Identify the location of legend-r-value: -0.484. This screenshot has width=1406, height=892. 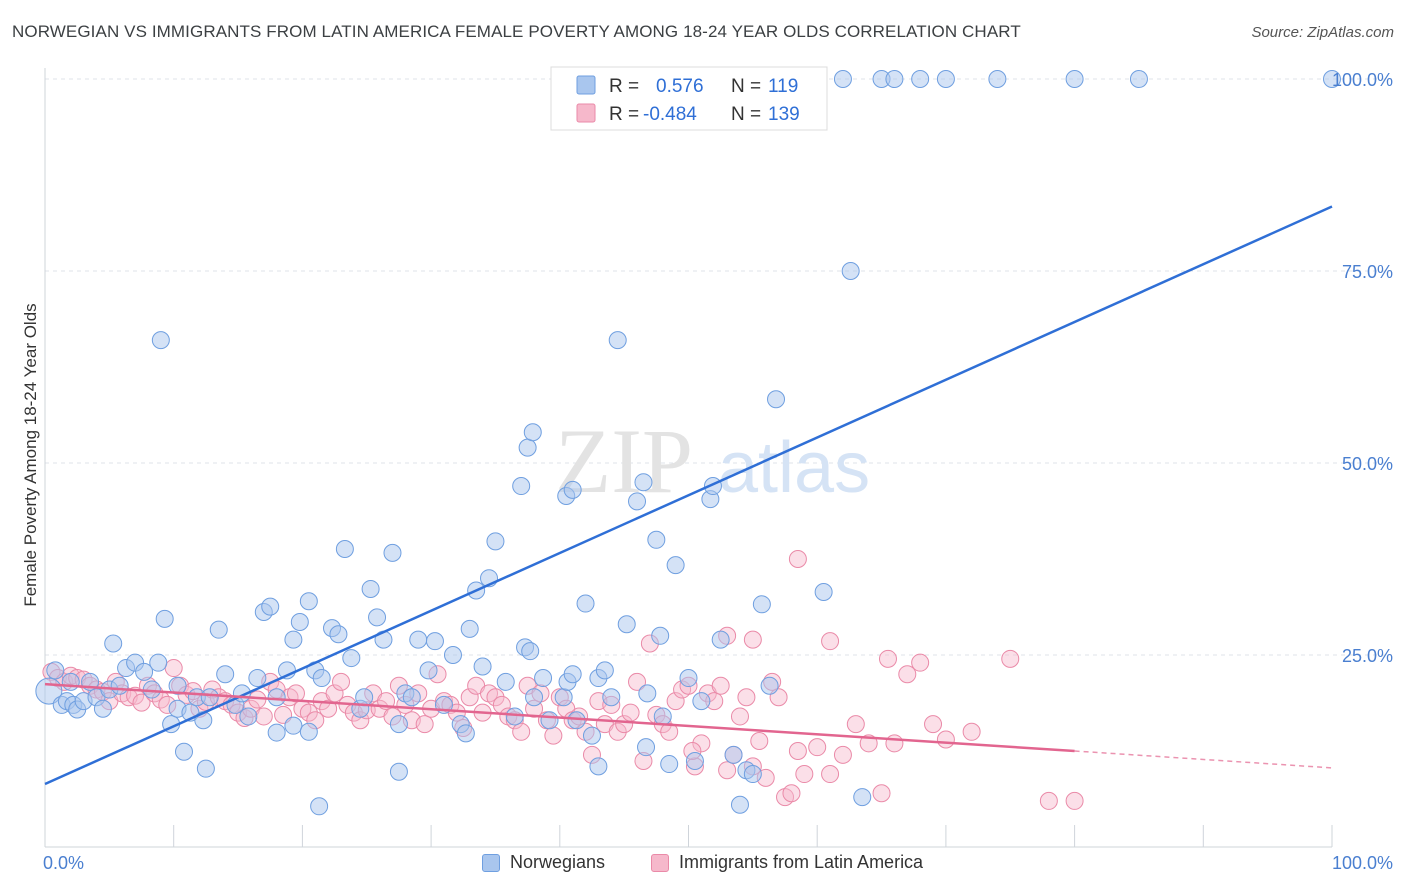
(670, 114).